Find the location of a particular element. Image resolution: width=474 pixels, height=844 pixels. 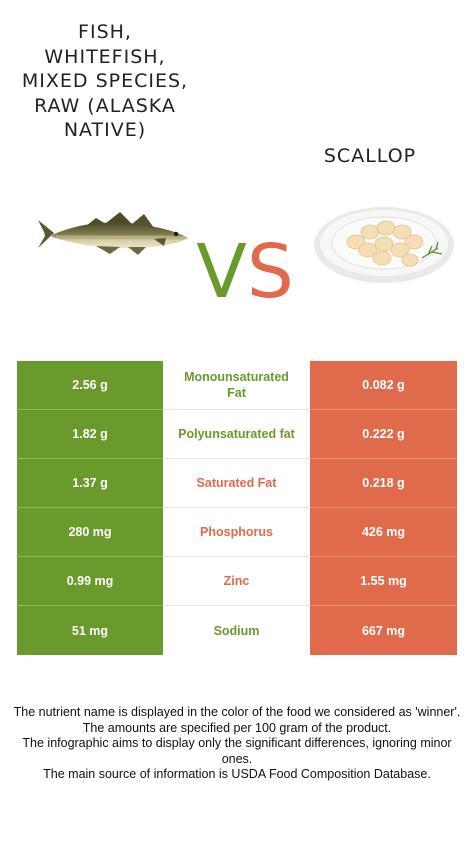

nutrient-name: Zinc is located at coordinates (236, 581).